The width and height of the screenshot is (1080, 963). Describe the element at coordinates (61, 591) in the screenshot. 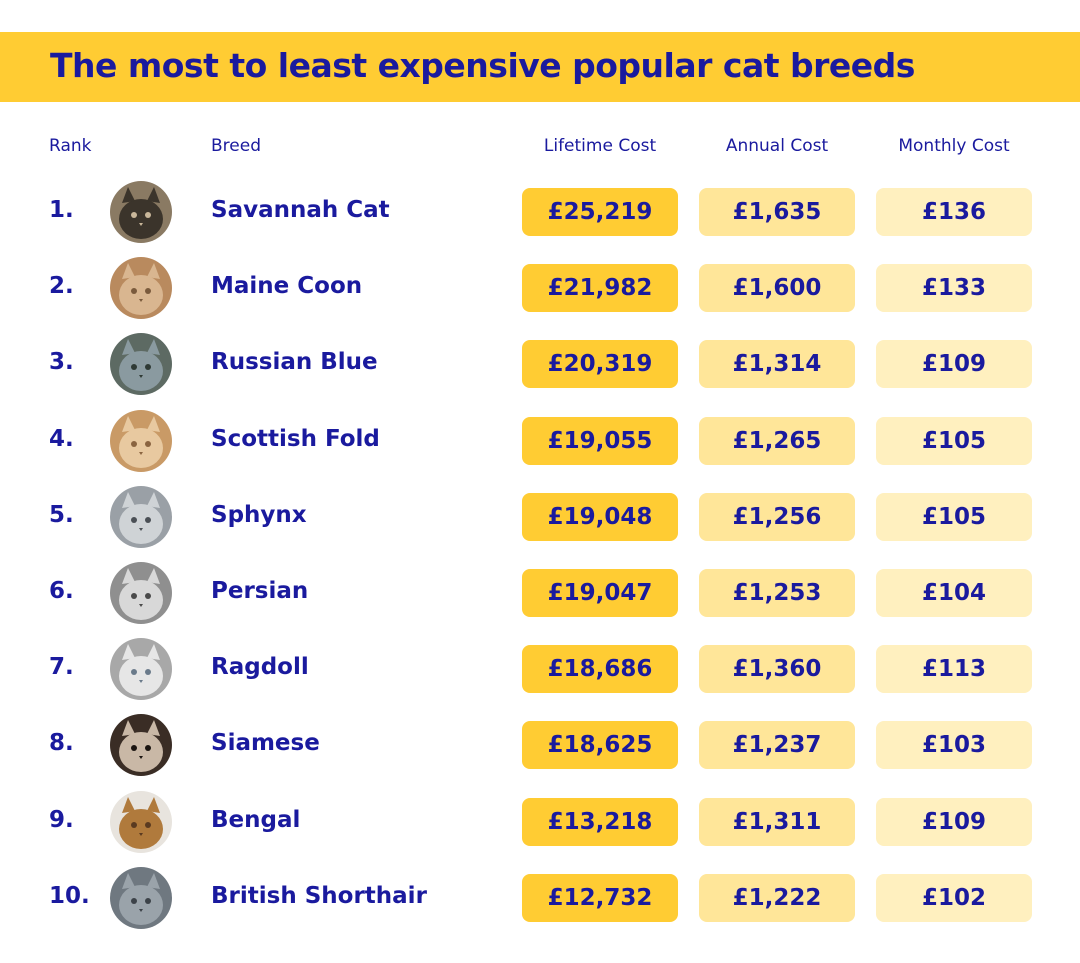

I see `rank-label: 6.` at that location.